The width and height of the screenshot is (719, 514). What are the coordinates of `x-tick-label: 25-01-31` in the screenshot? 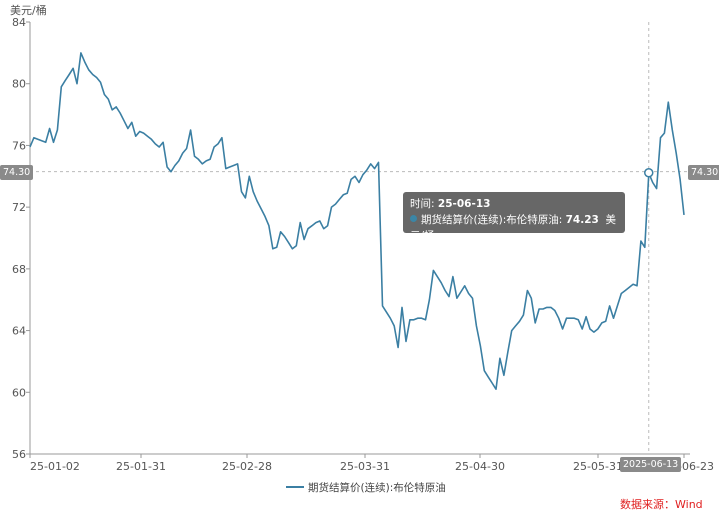 It's located at (141, 466).